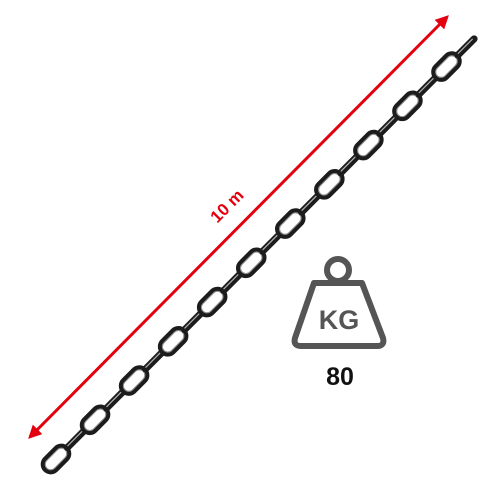  I want to click on weight-unit-label: KG, so click(339, 320).